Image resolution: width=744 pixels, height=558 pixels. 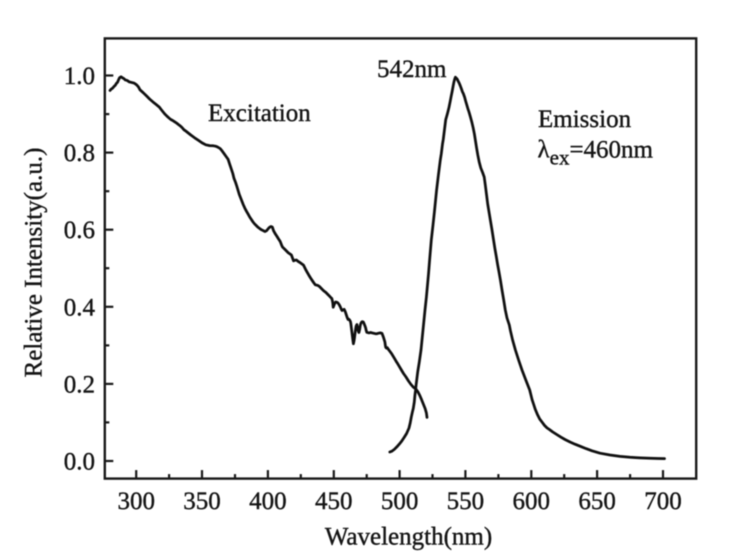 I want to click on svg-text: 0.0, so click(x=79, y=462).